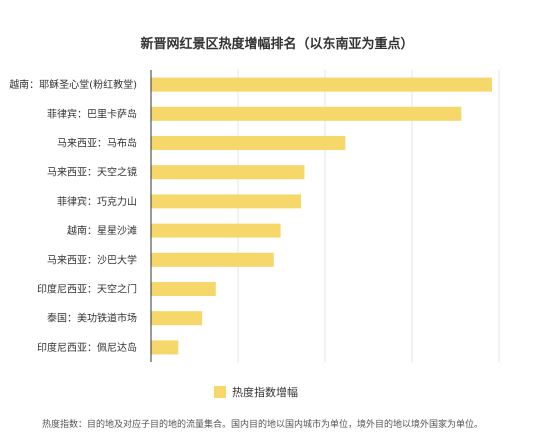 Image resolution: width=554 pixels, height=445 pixels. Describe the element at coordinates (73, 84) in the screenshot. I see `category-label: 越南：耶稣圣心堂(粉红教堂)` at that location.